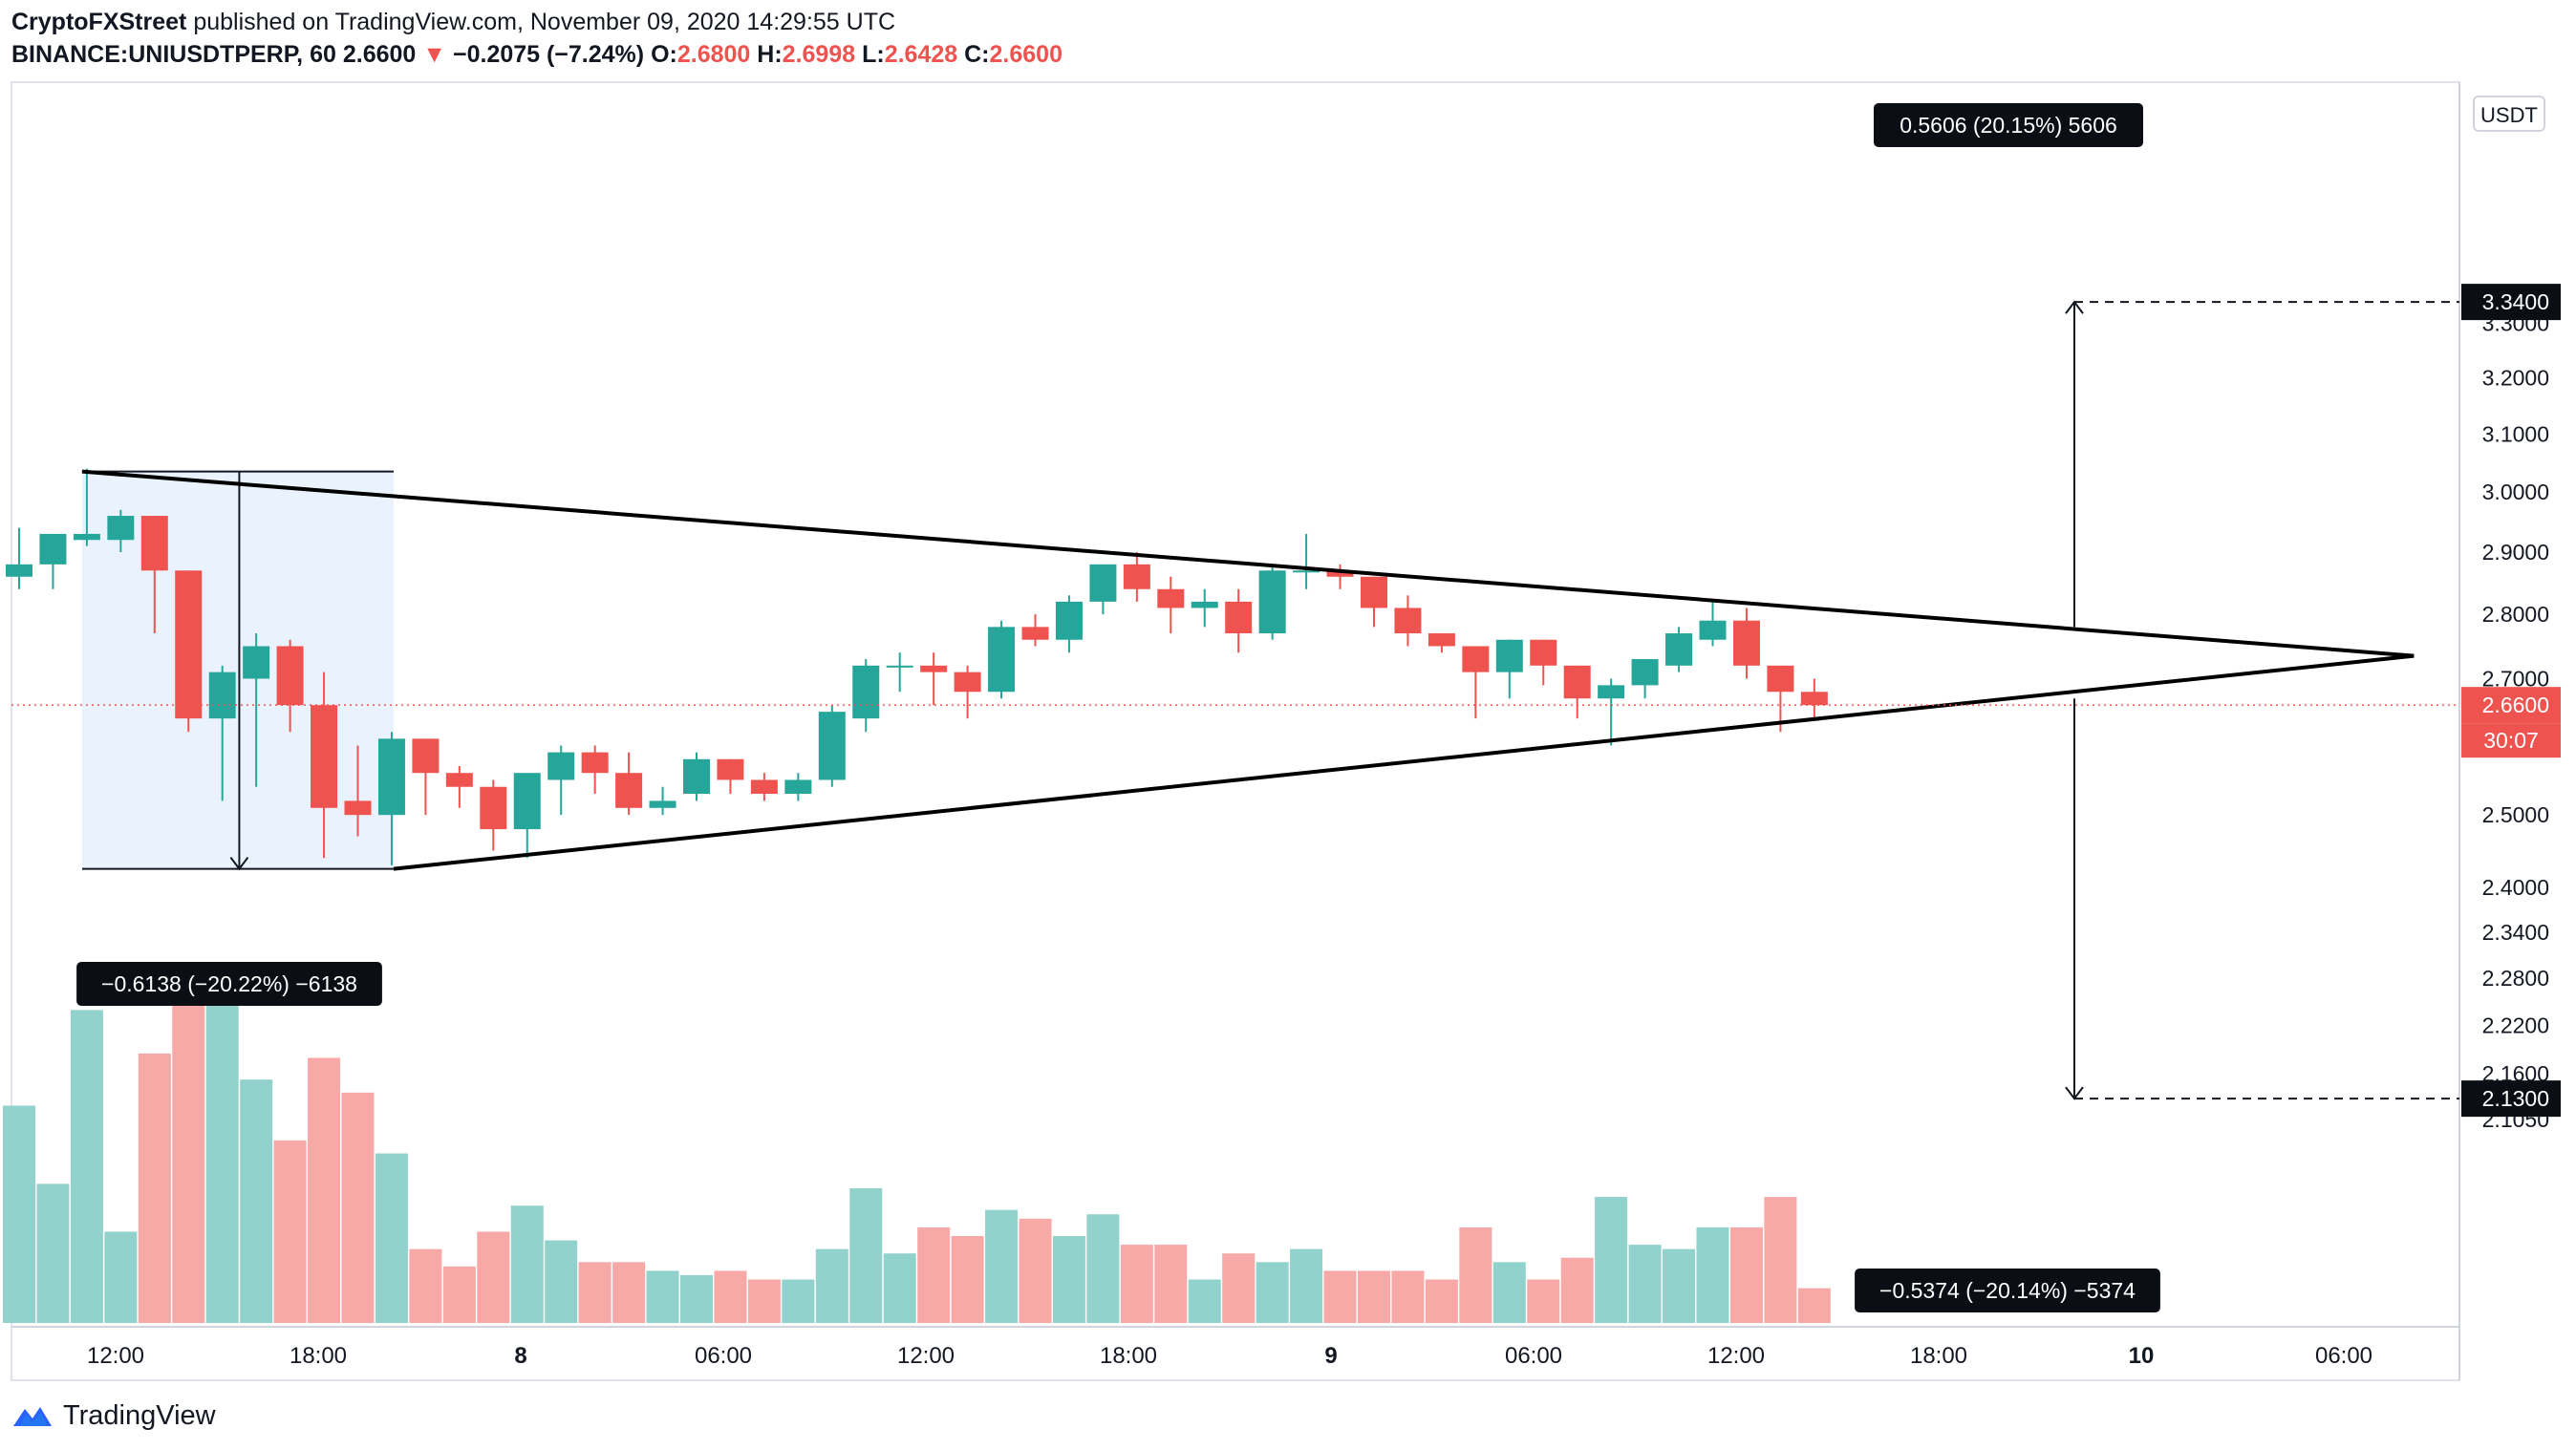  I want to click on price-tick-label: 2.2200, so click(2515, 1025).